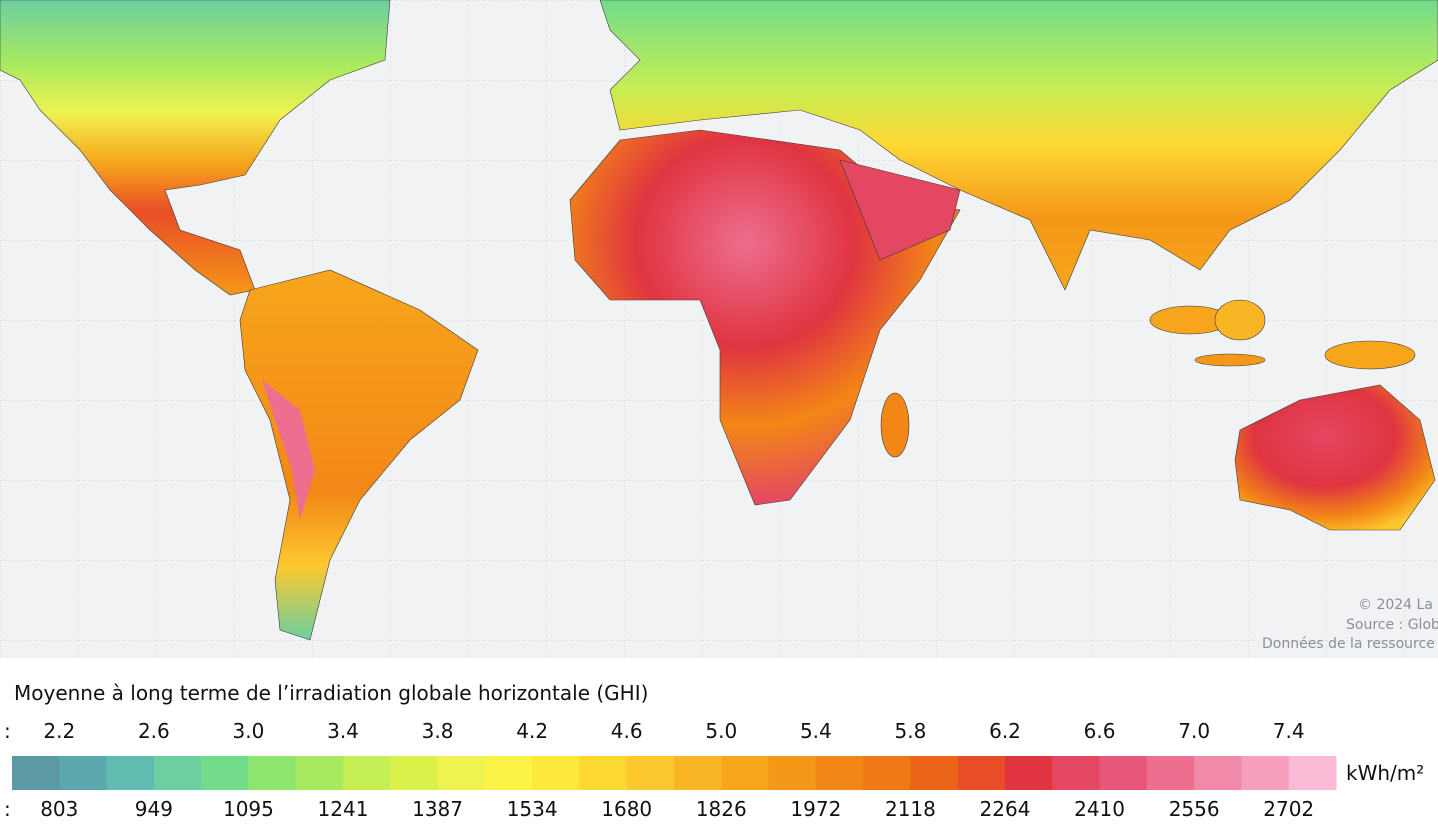 This screenshot has width=1438, height=840. Describe the element at coordinates (721, 809) in the screenshot. I see `bottom-label: 1826` at that location.